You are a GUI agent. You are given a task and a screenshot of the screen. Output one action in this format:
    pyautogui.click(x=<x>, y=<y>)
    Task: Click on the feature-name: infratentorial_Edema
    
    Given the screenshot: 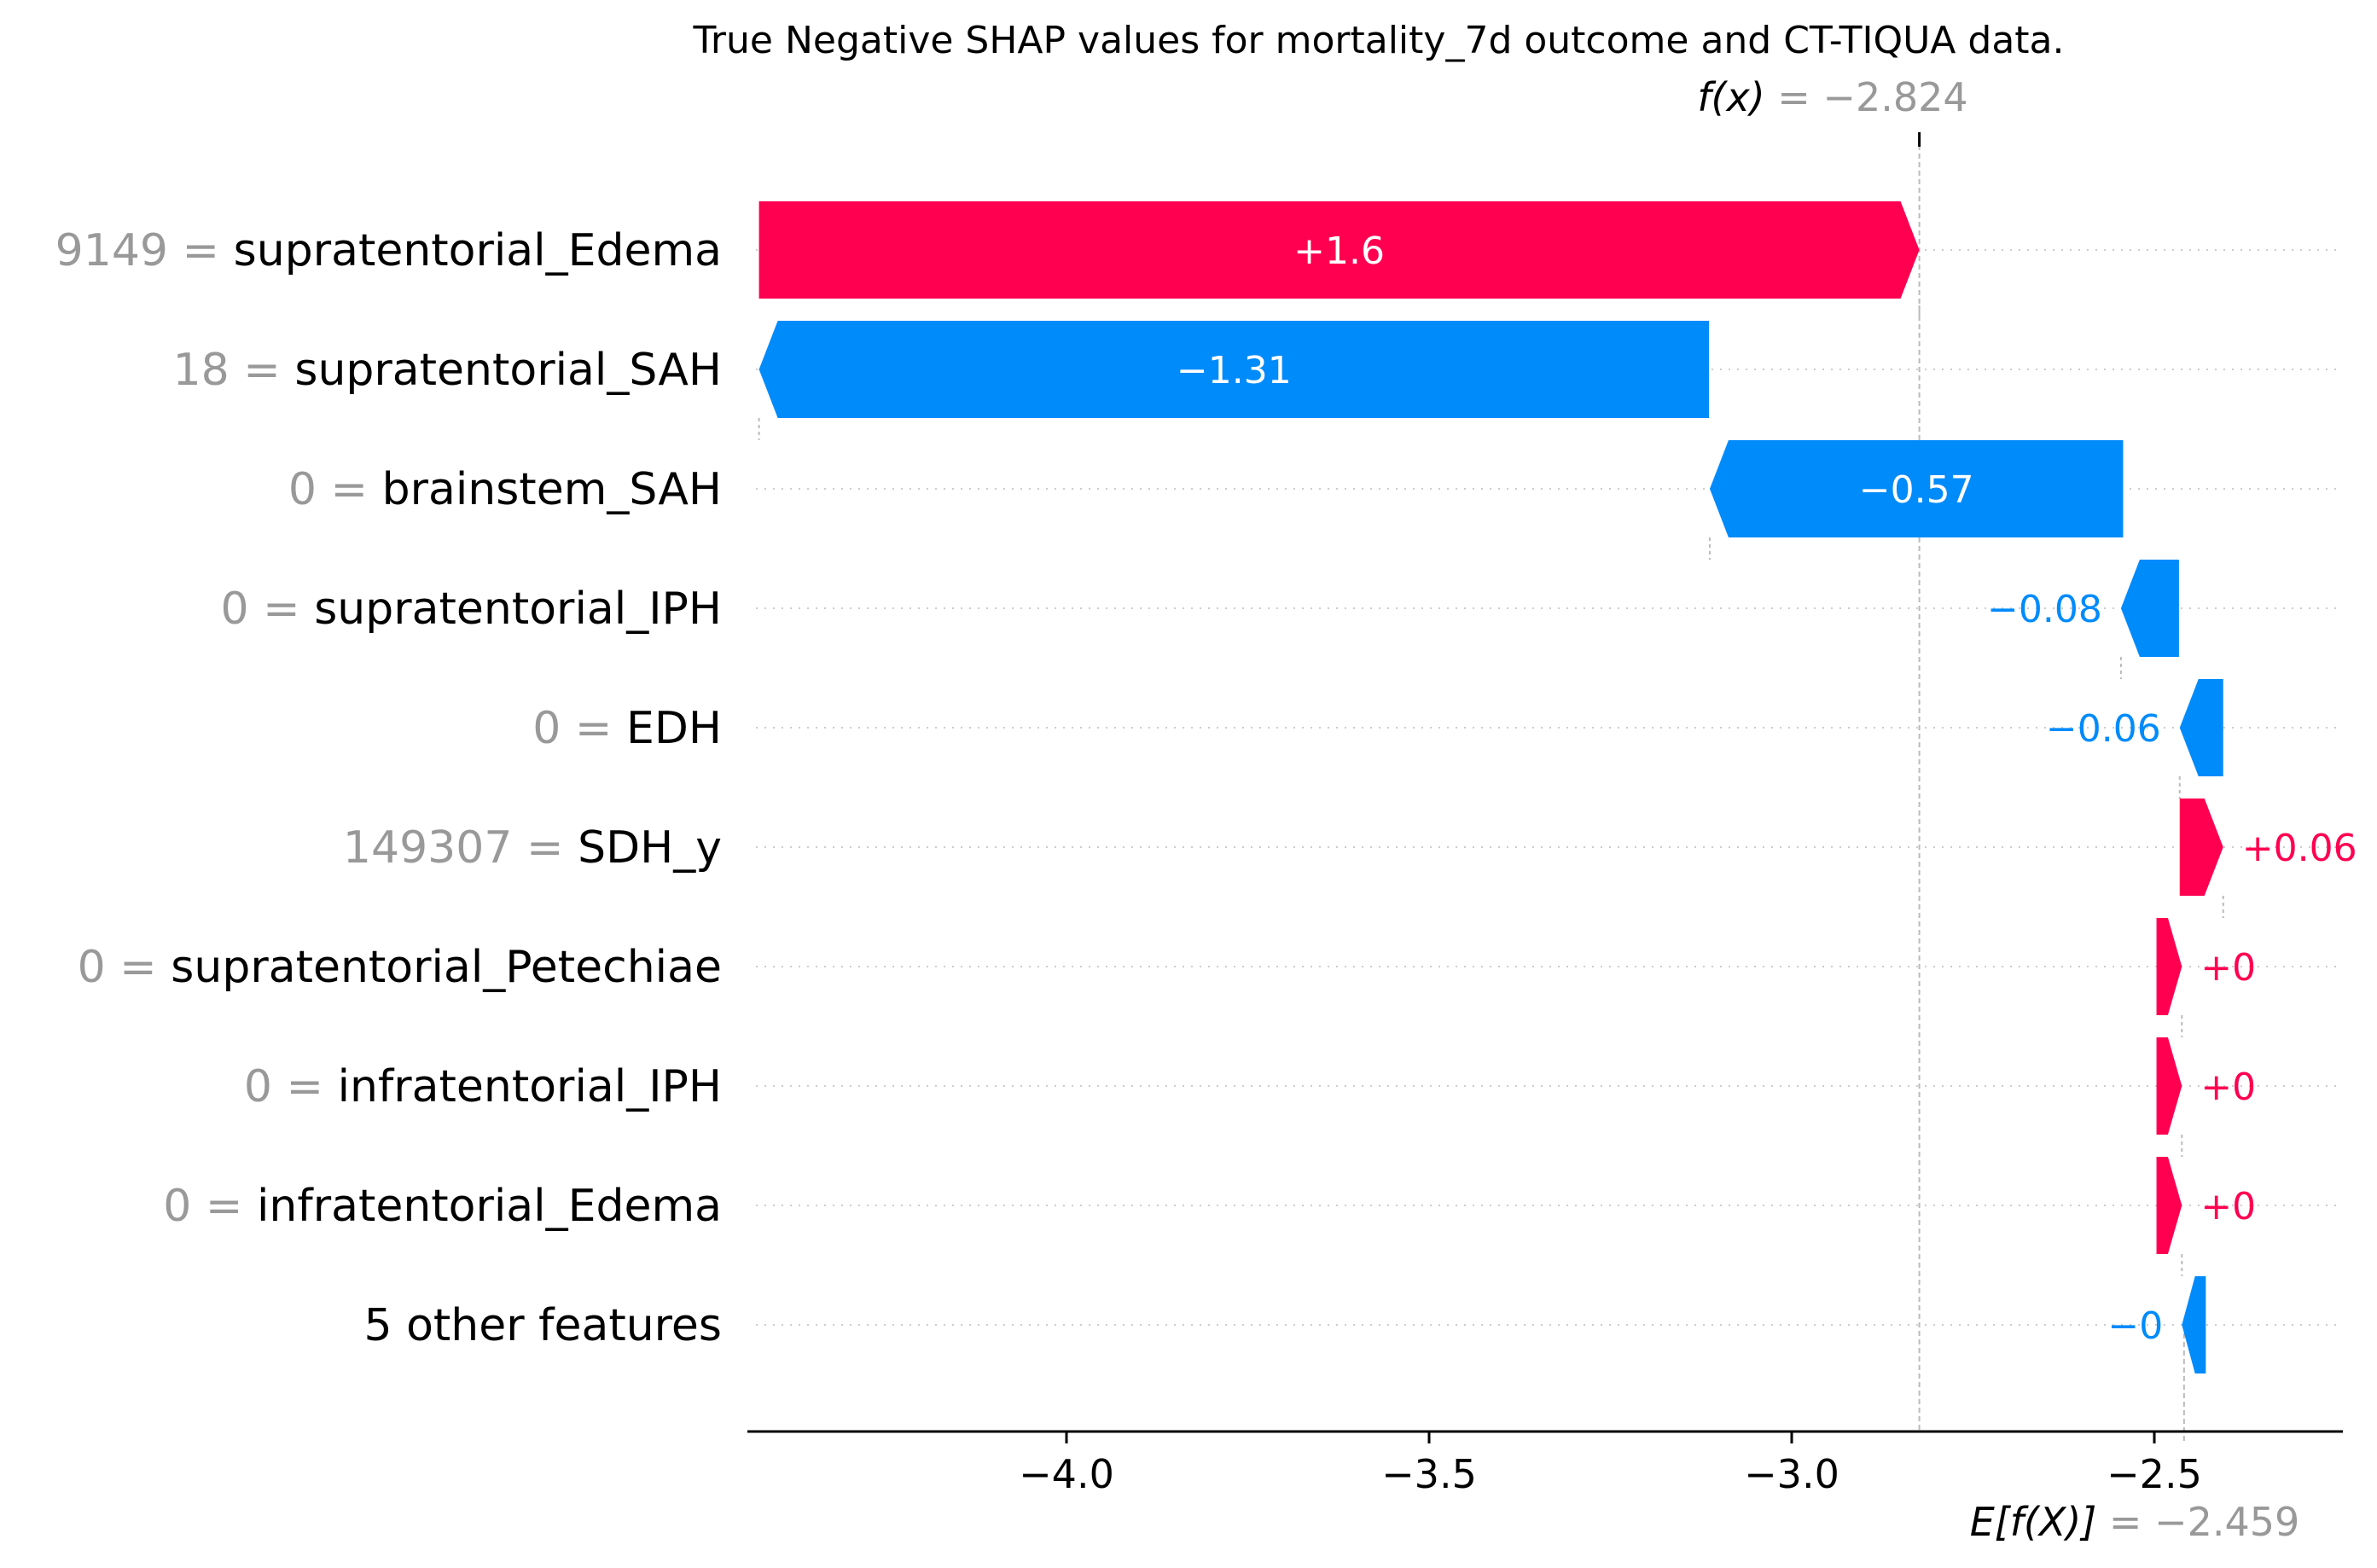 What is the action you would take?
    pyautogui.click(x=489, y=1206)
    